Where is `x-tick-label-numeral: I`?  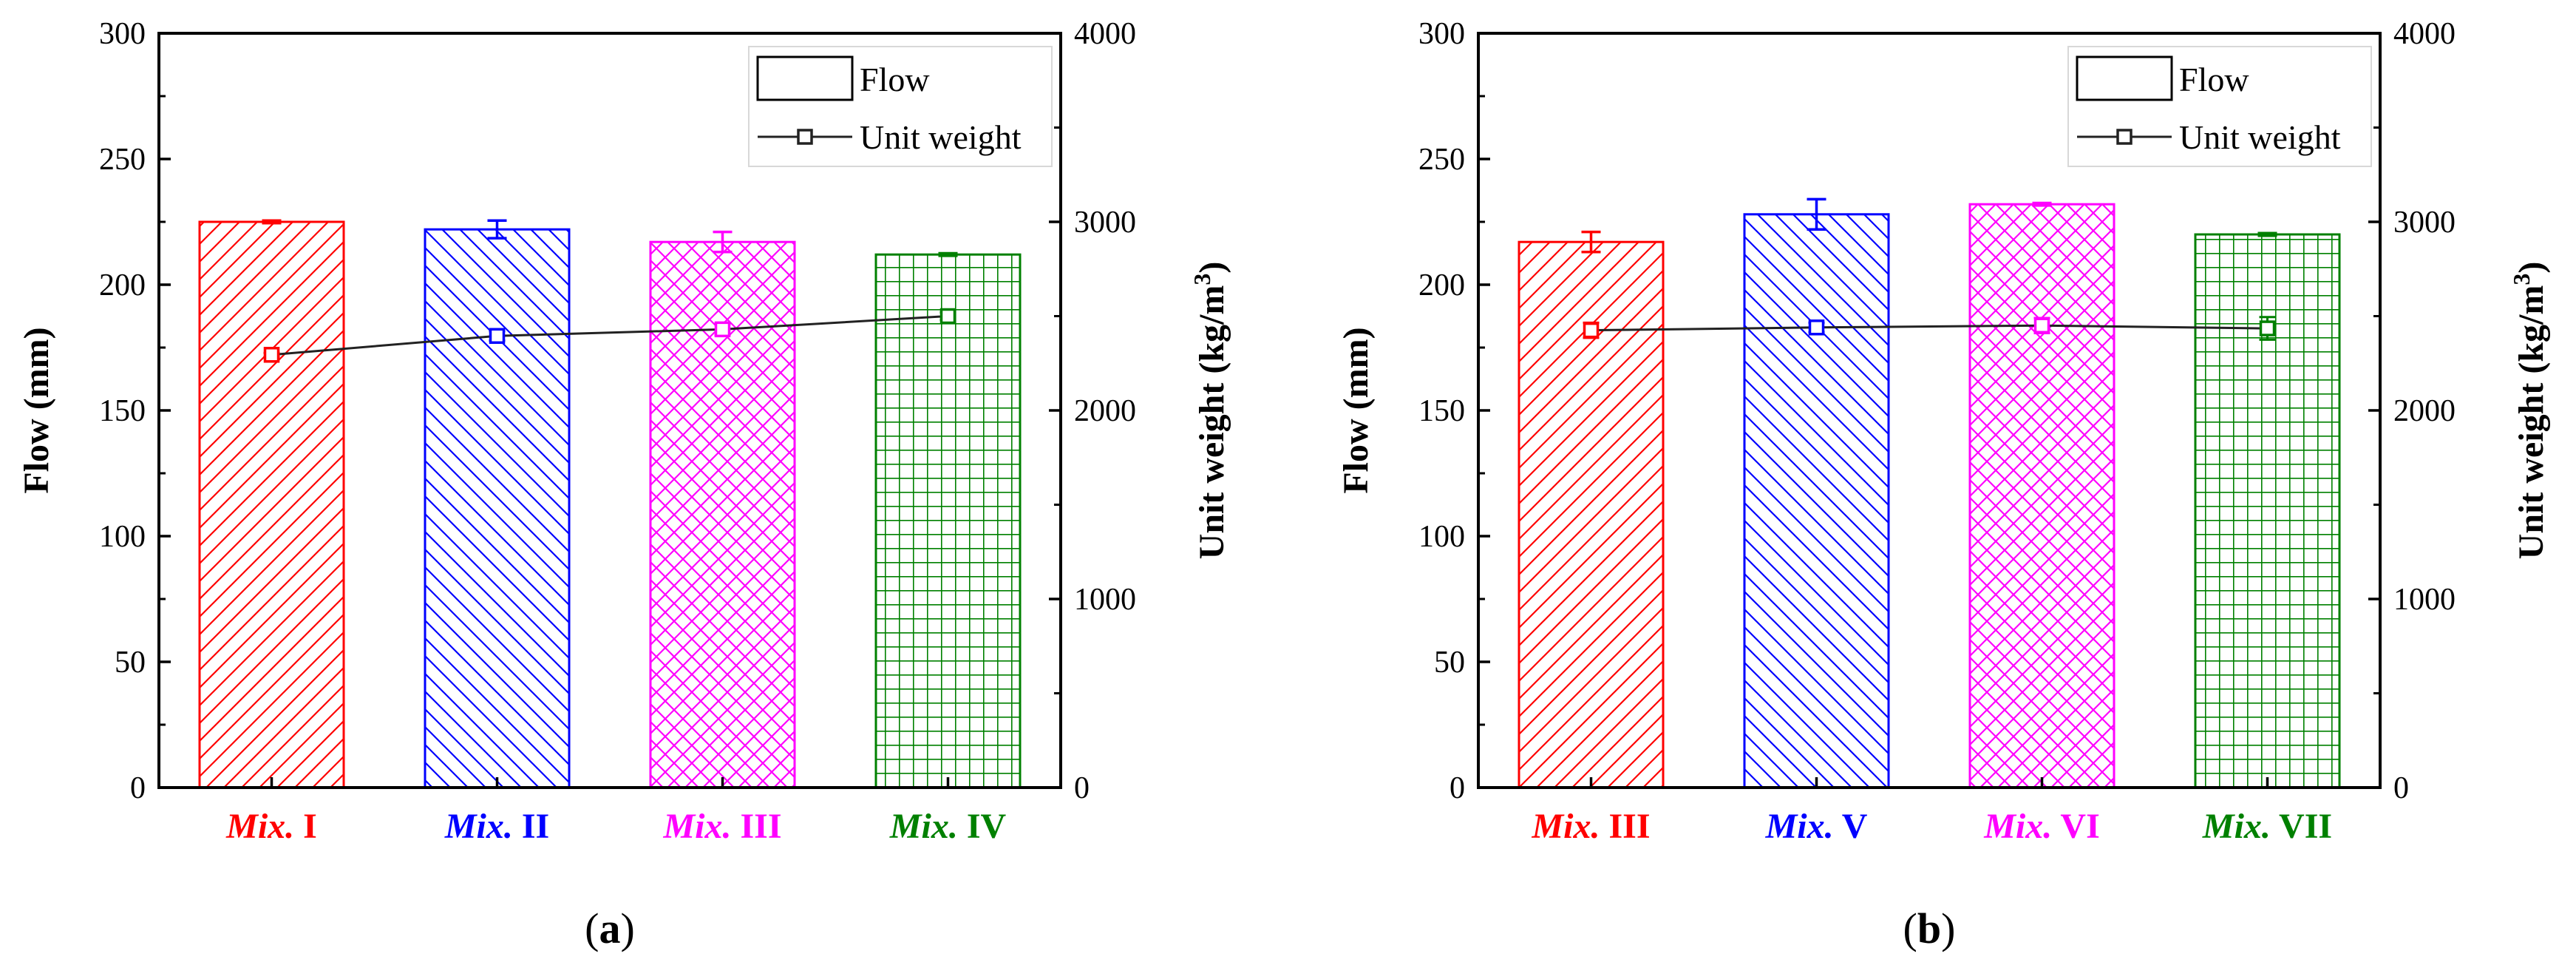 x-tick-label-numeral: I is located at coordinates (305, 826).